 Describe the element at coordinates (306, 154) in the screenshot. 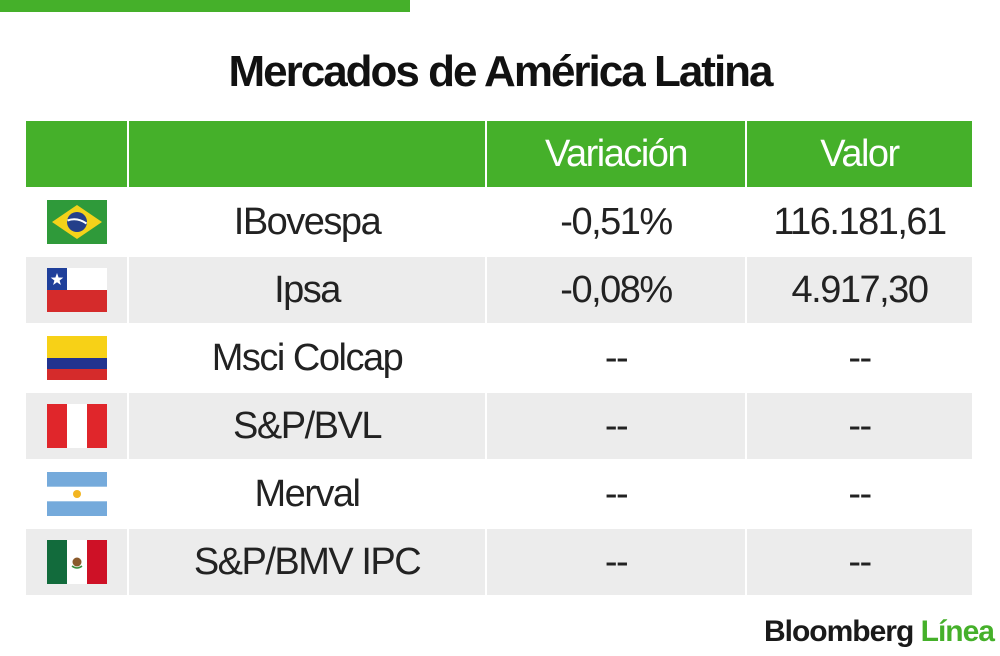

I see `header-name` at that location.